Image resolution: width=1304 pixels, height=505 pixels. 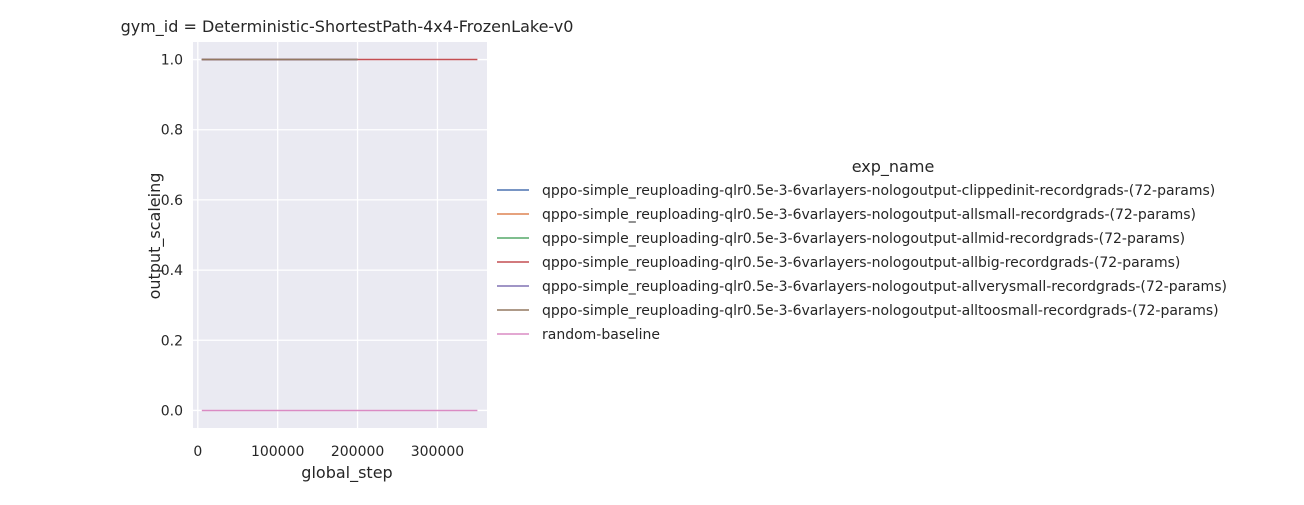 What do you see at coordinates (328, 452) in the screenshot?
I see `x-axis-ticks: 0 100000 200000 300000` at bounding box center [328, 452].